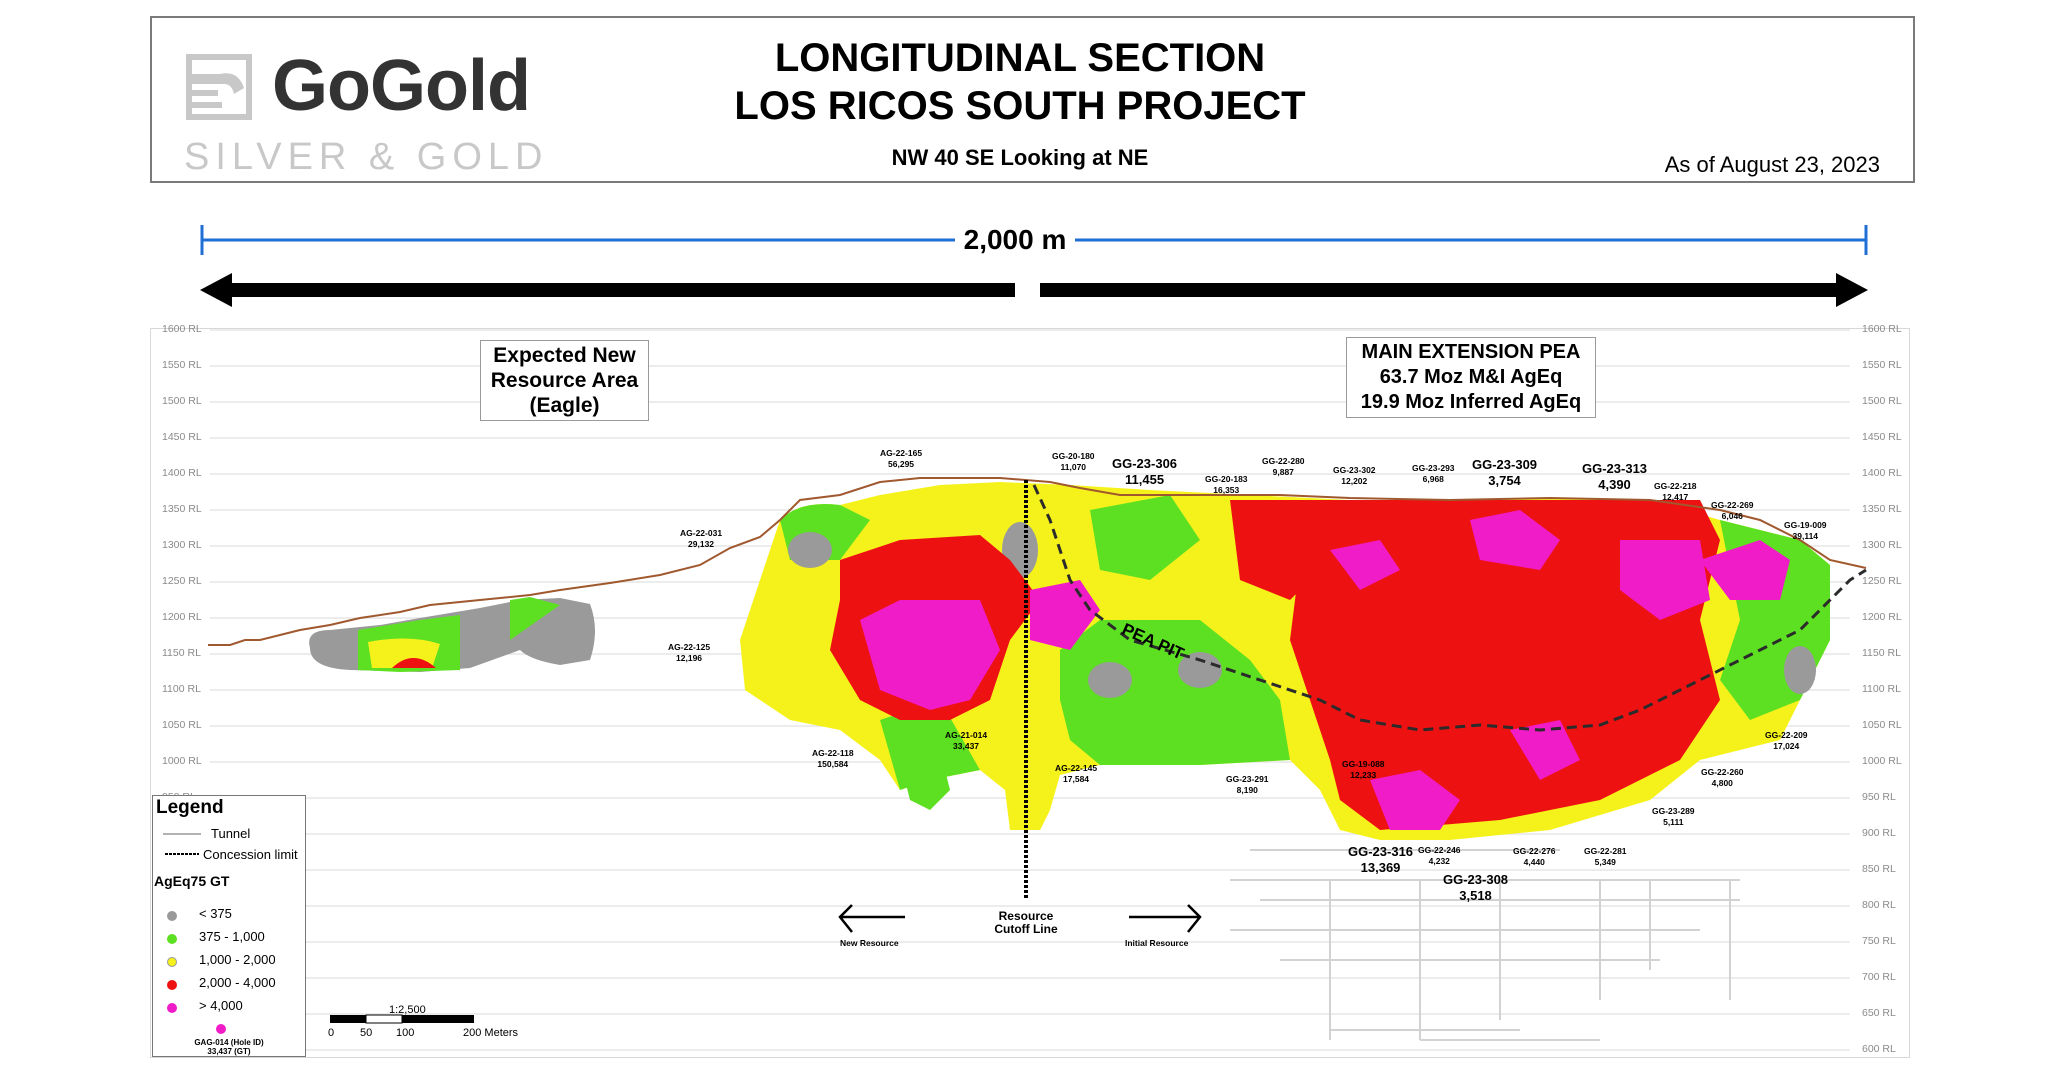  I want to click on title-line-2: LOS RICOS SOUTH PROJECT, so click(1020, 106).